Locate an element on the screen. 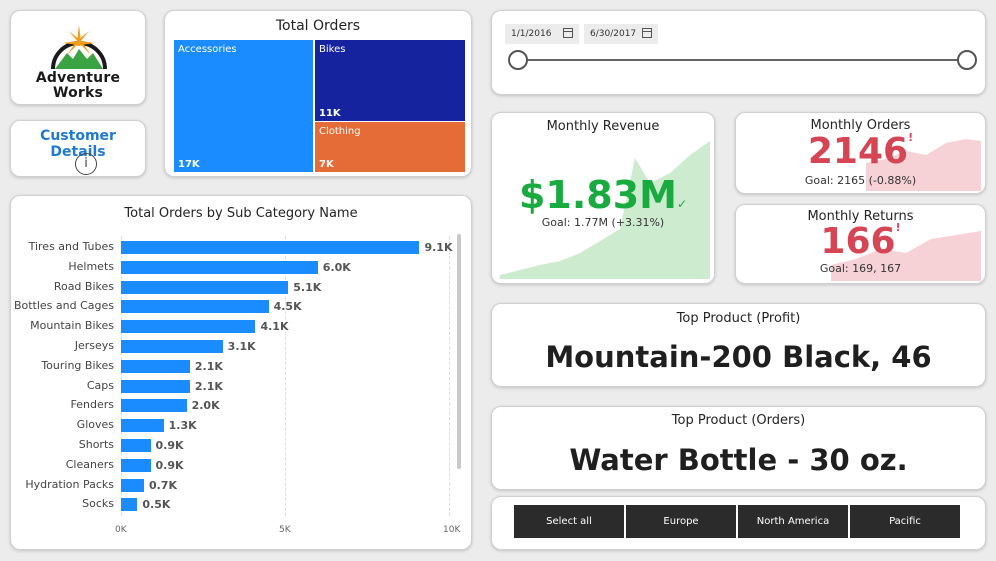 Image resolution: width=996 pixels, height=561 pixels. category-label: Mountain Bikes is located at coordinates (72, 326).